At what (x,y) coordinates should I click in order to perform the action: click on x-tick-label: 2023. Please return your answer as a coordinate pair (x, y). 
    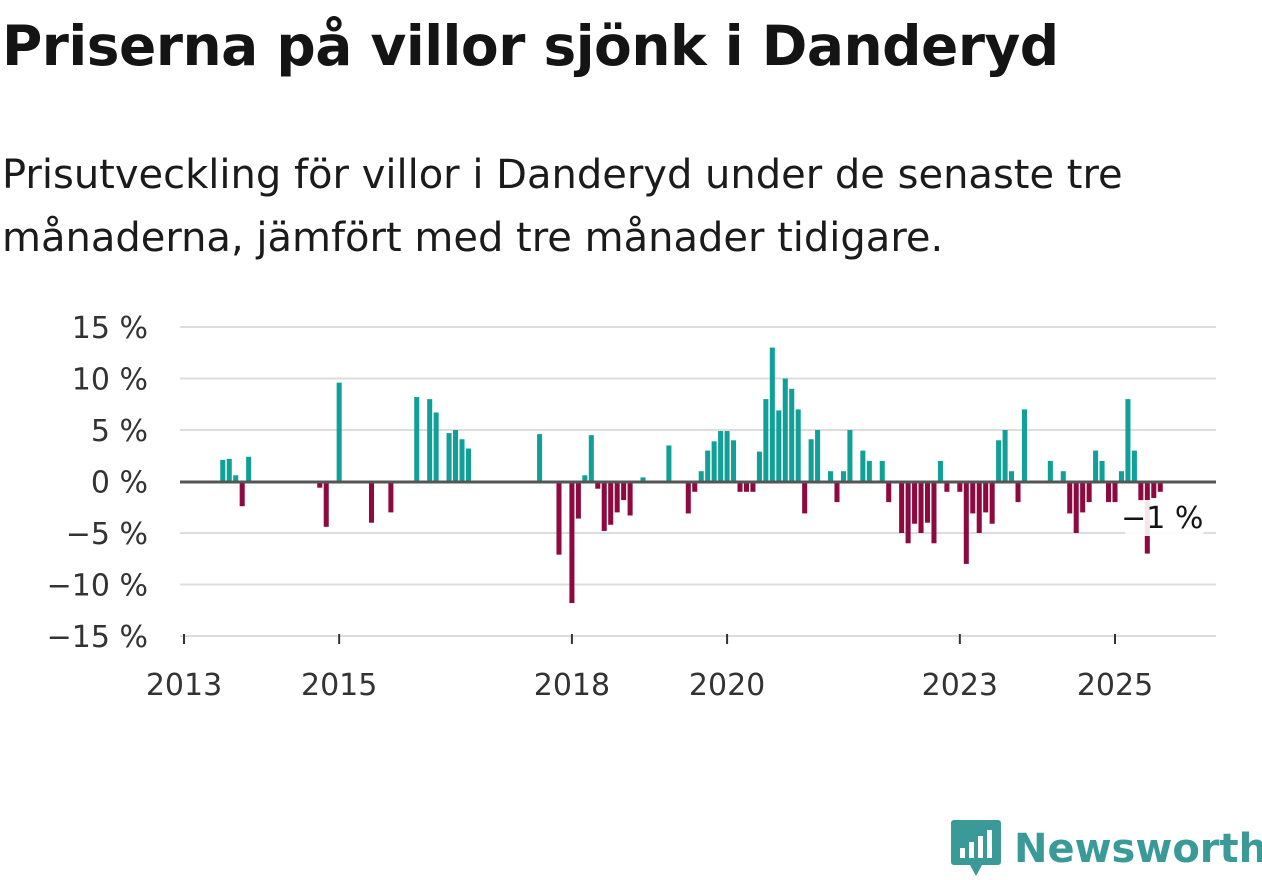
    Looking at the image, I should click on (960, 685).